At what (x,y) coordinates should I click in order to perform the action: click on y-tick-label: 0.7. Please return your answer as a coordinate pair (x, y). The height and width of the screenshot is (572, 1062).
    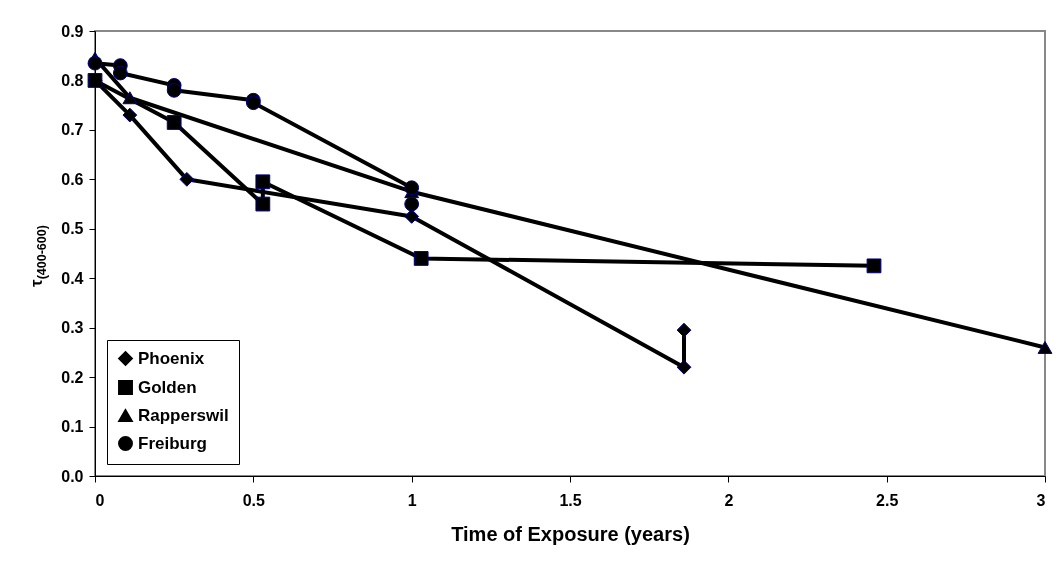
    Looking at the image, I should click on (72, 130).